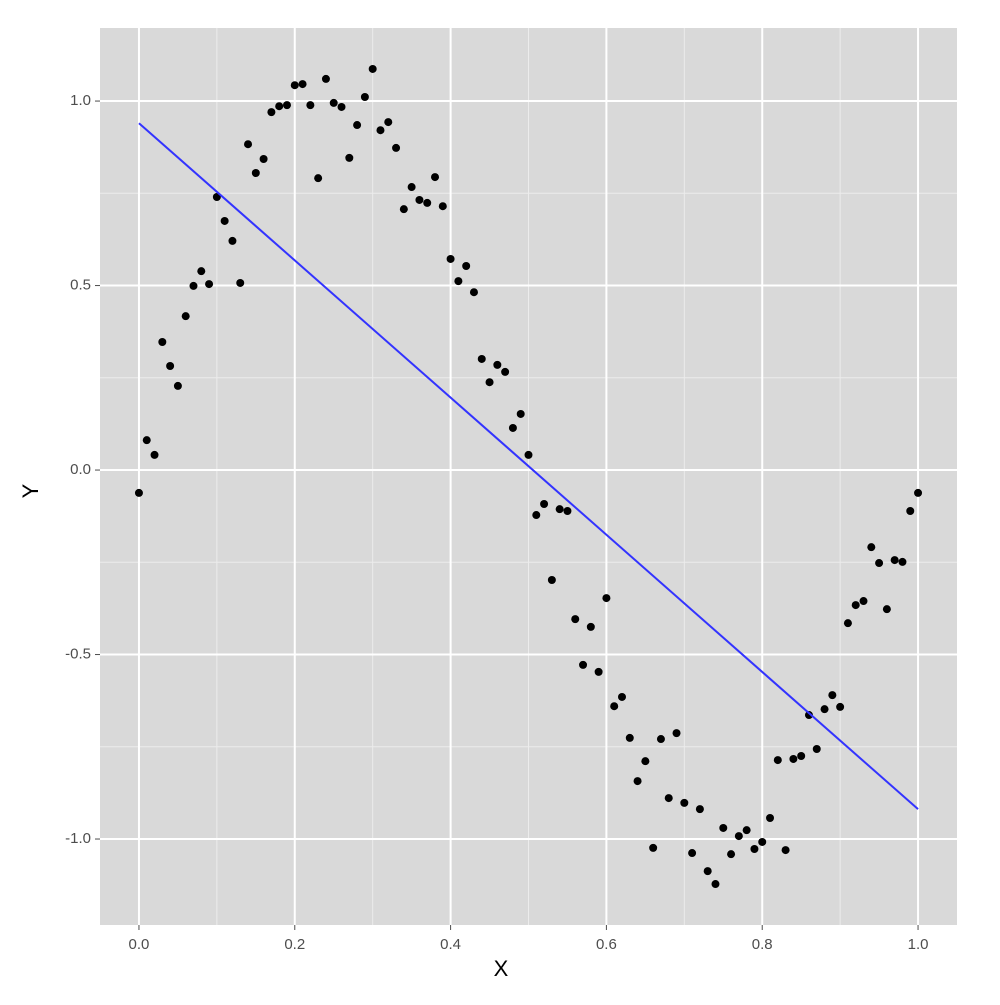 The image size is (1000, 1005). Describe the element at coordinates (450, 944) in the screenshot. I see `x-tick-label: 0.4` at that location.